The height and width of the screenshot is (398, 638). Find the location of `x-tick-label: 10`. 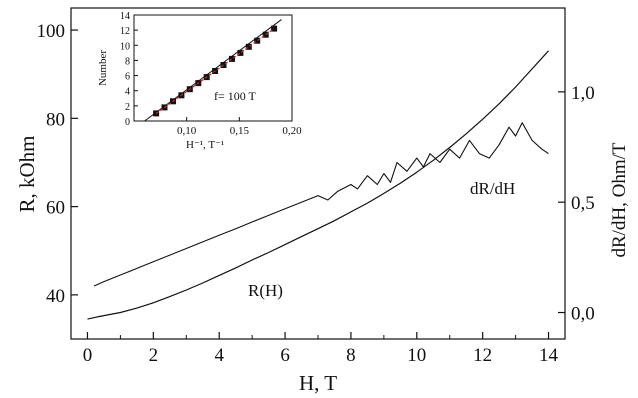

x-tick-label: 10 is located at coordinates (416, 355).